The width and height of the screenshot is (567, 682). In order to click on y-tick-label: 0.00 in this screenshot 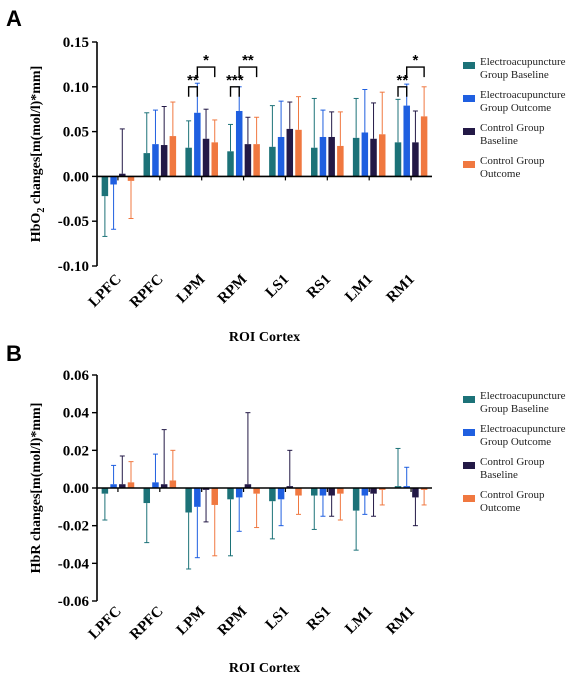, I will do `click(76, 489)`.